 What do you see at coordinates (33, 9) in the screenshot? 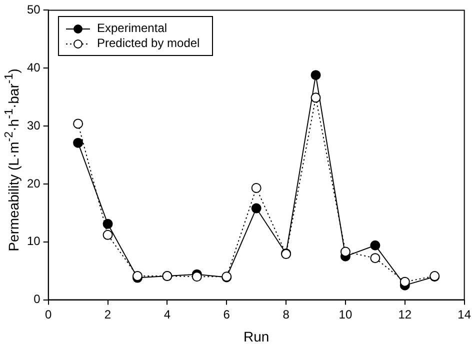
I see `y-tick-label: 50` at bounding box center [33, 9].